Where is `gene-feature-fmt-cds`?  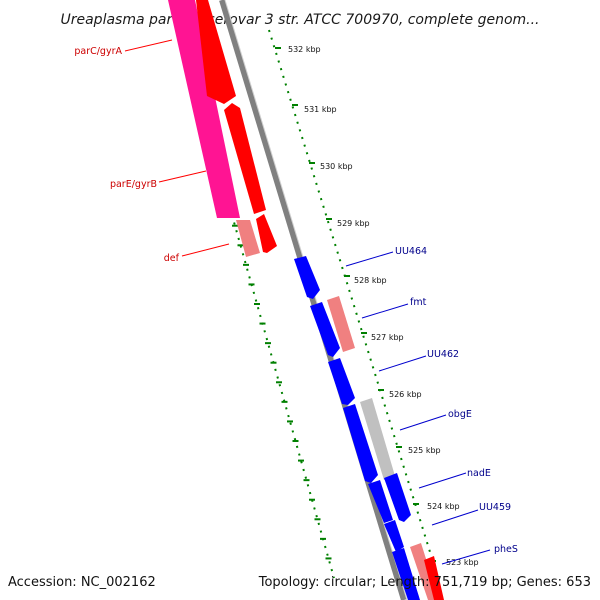
gene-feature-fmt-cds is located at coordinates (341, 324).